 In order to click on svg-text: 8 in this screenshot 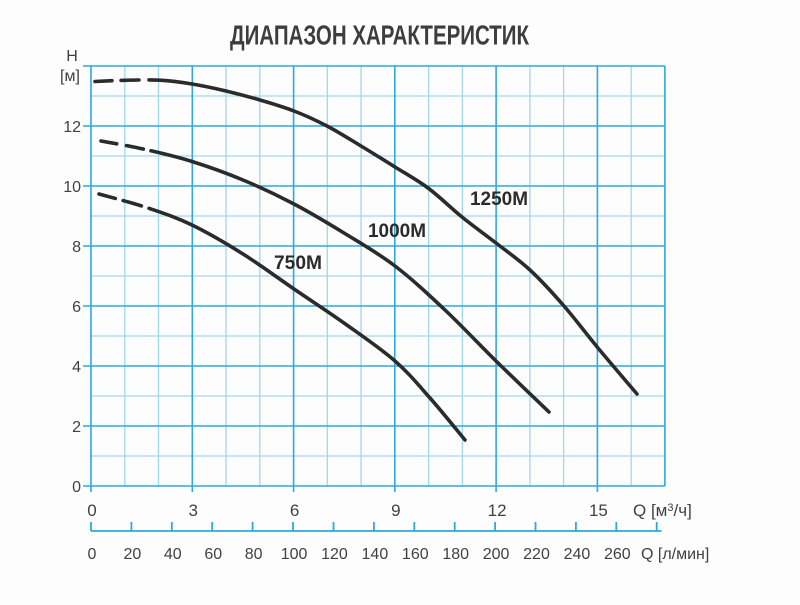, I will do `click(76, 247)`.